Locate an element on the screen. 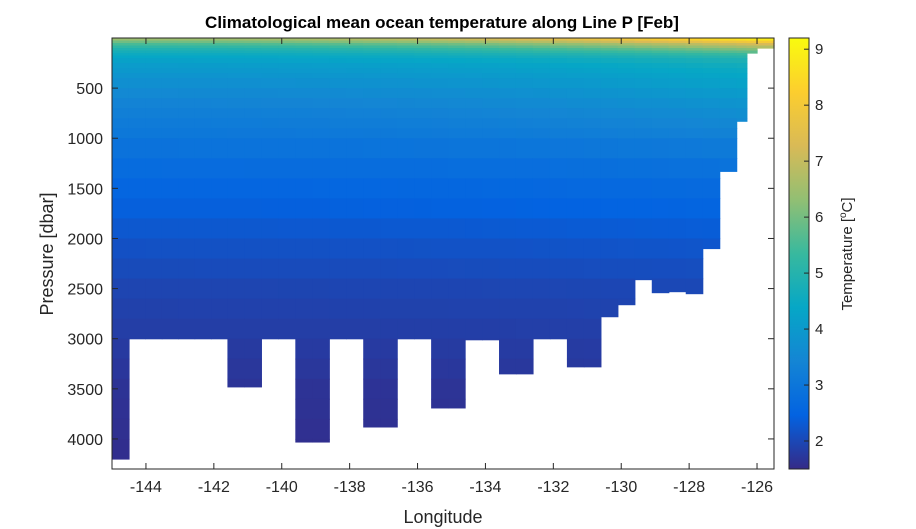 The width and height of the screenshot is (916, 529). colorbar-label-unit: C] is located at coordinates (847, 204).